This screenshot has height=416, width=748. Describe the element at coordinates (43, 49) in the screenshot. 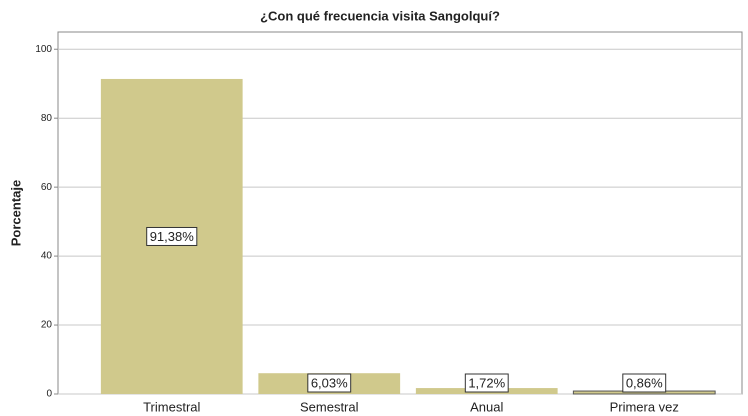

I see `y-tick-label: 100` at that location.